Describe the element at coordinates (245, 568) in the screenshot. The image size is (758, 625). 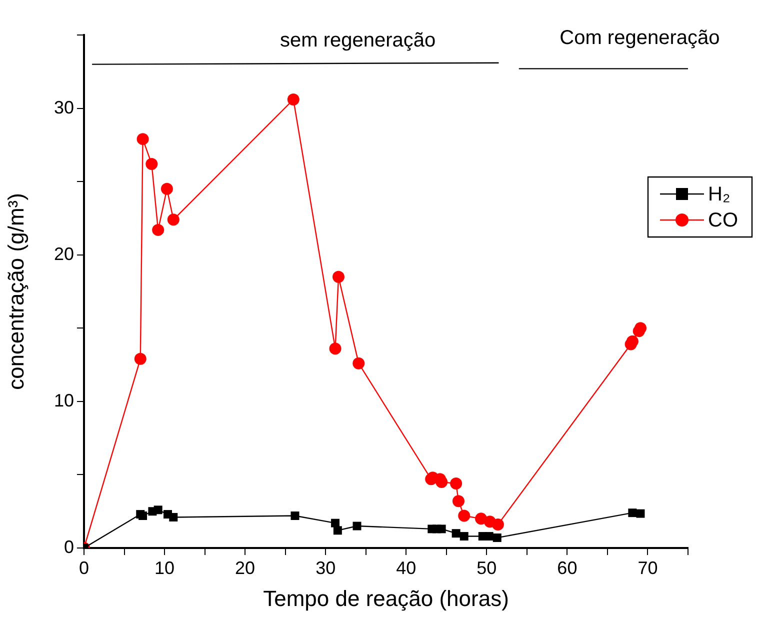
I see `x-tick-label: 20` at that location.